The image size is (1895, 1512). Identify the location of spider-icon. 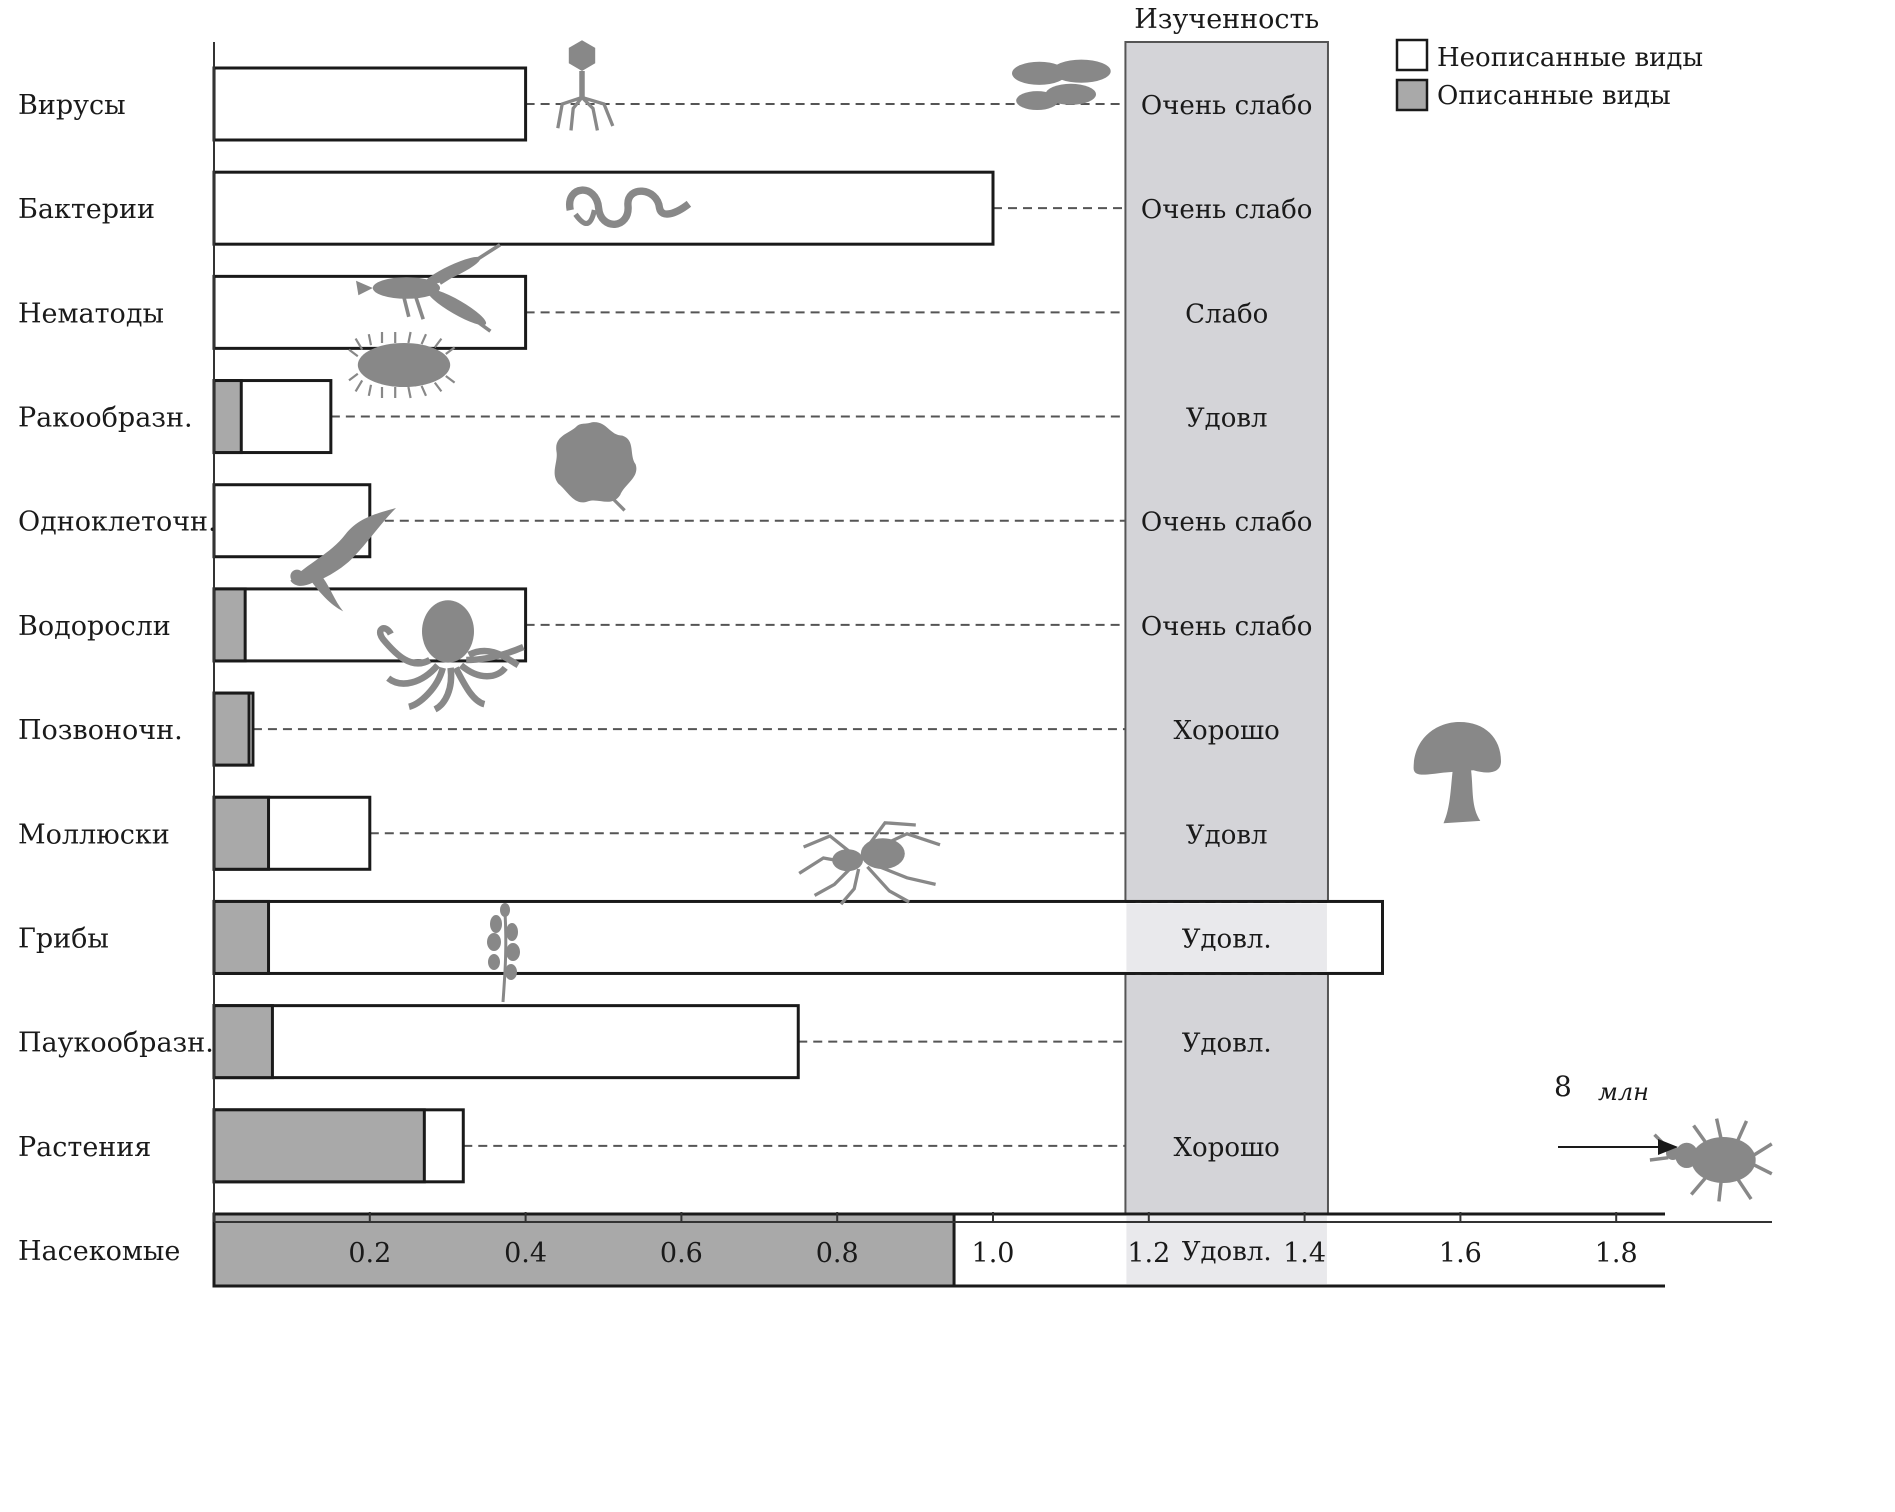
(869, 863).